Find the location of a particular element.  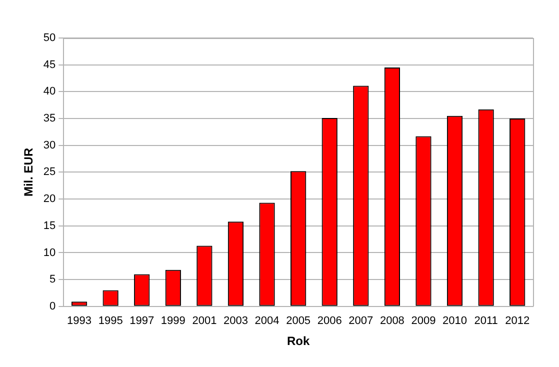

y-tick-label: 15 is located at coordinates (49, 226).